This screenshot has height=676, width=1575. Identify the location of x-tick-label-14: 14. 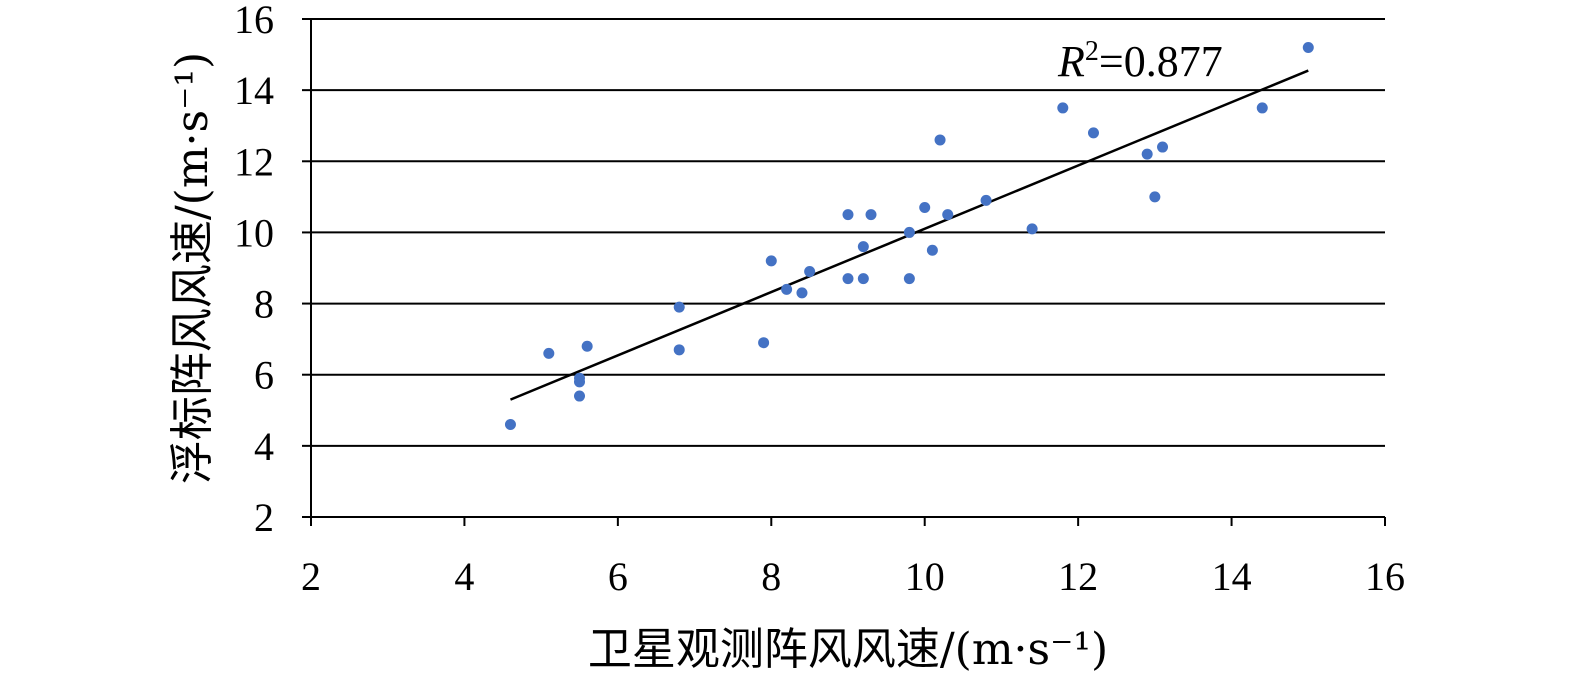
(1232, 576).